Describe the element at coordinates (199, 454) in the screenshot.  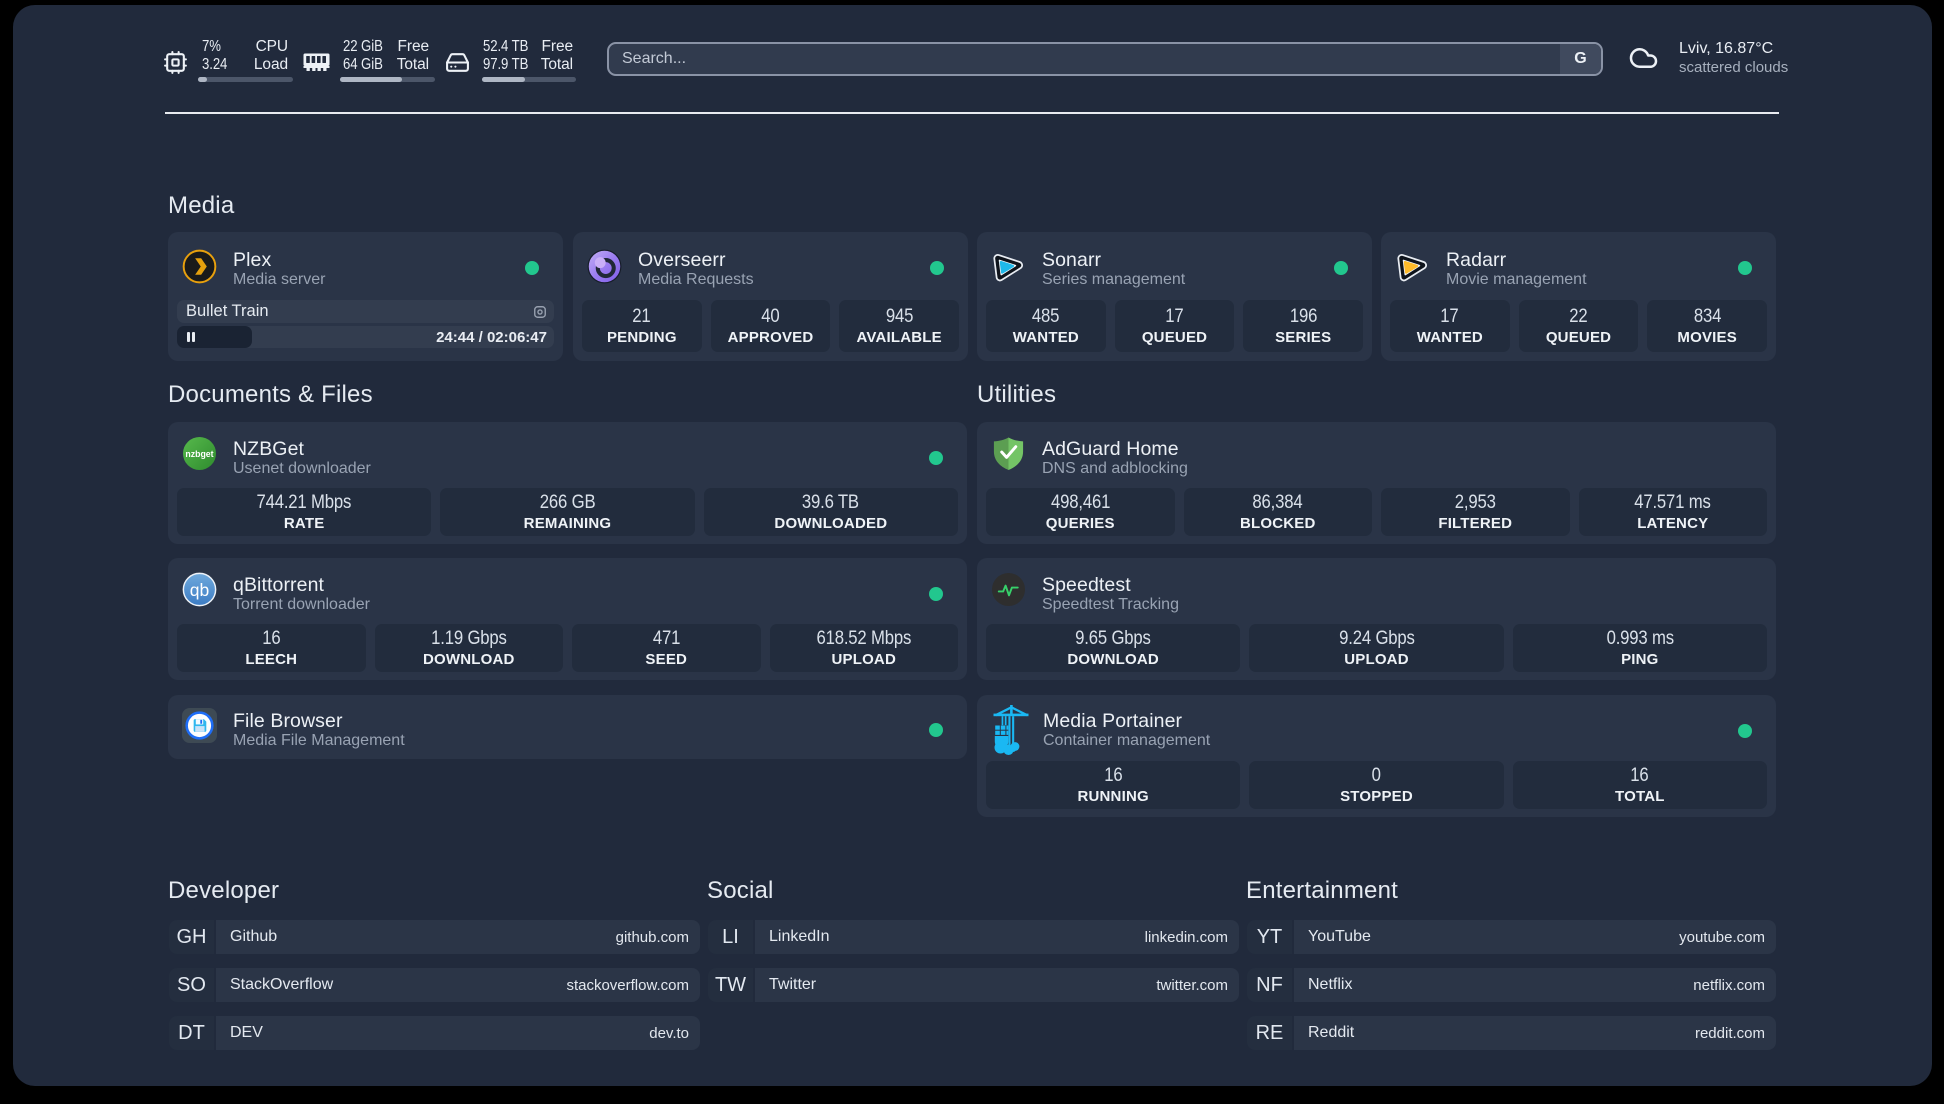
I see `svg-text: nzbget` at that location.